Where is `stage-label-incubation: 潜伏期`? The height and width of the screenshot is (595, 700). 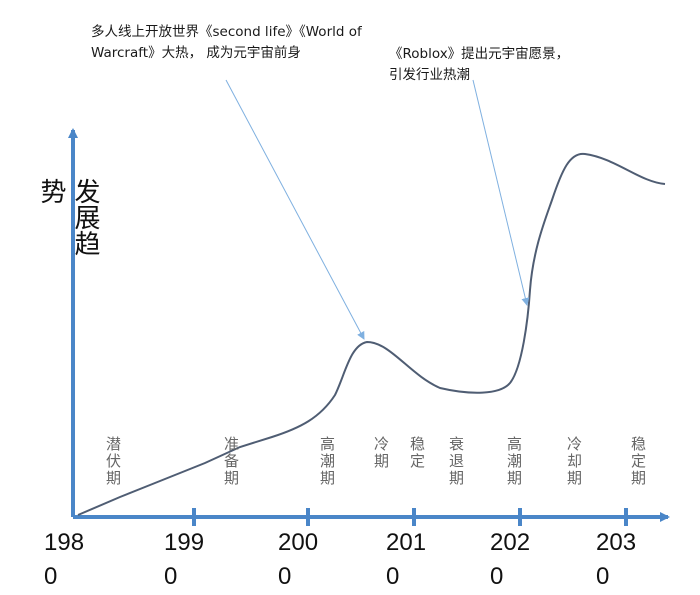
stage-label-incubation: 潜伏期 is located at coordinates (113, 461).